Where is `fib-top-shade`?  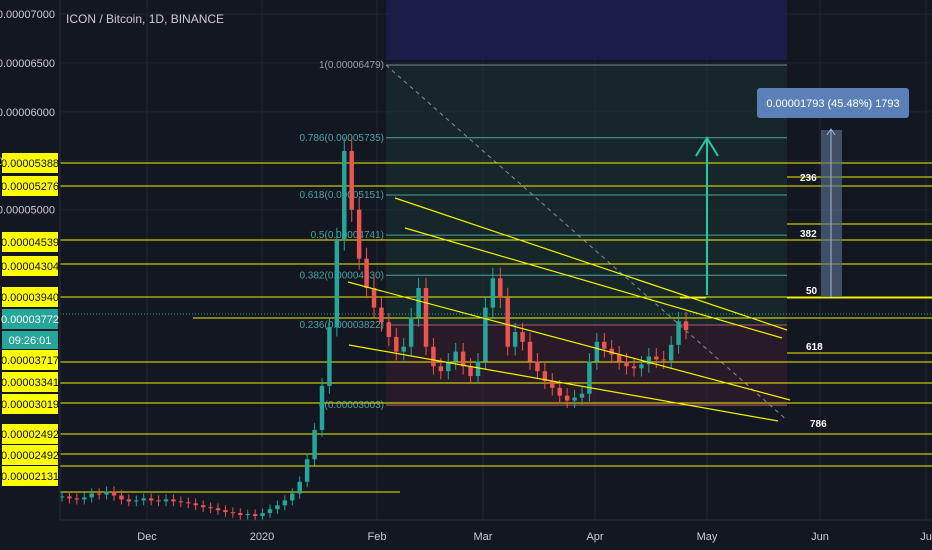 fib-top-shade is located at coordinates (586, 30).